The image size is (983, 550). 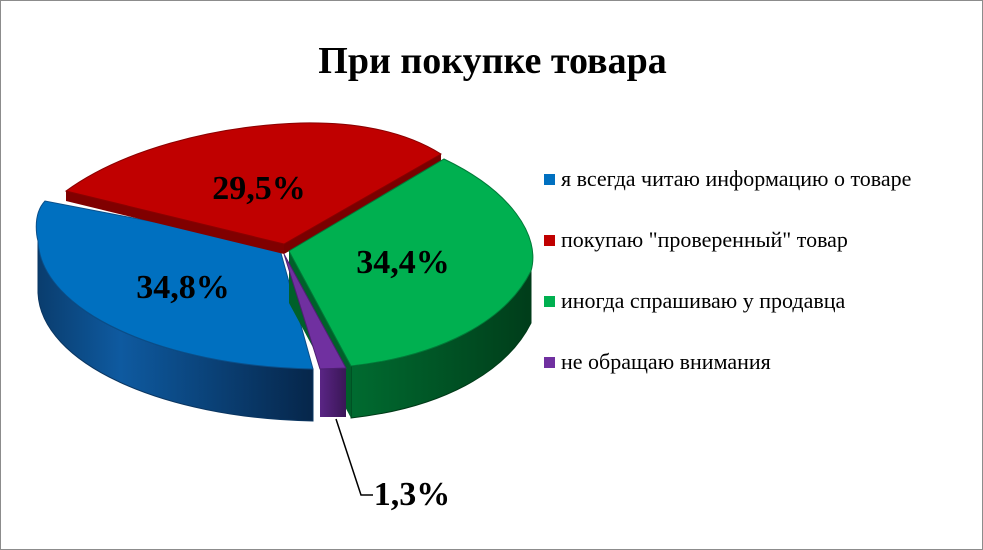 What do you see at coordinates (403, 262) in the screenshot?
I see `data-label-2: 34,4%` at bounding box center [403, 262].